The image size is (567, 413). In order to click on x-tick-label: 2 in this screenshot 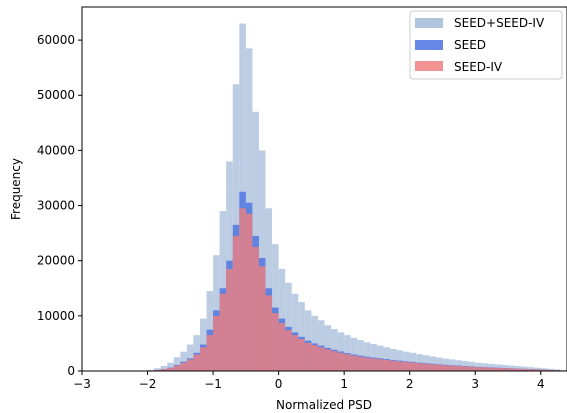, I will do `click(410, 384)`.